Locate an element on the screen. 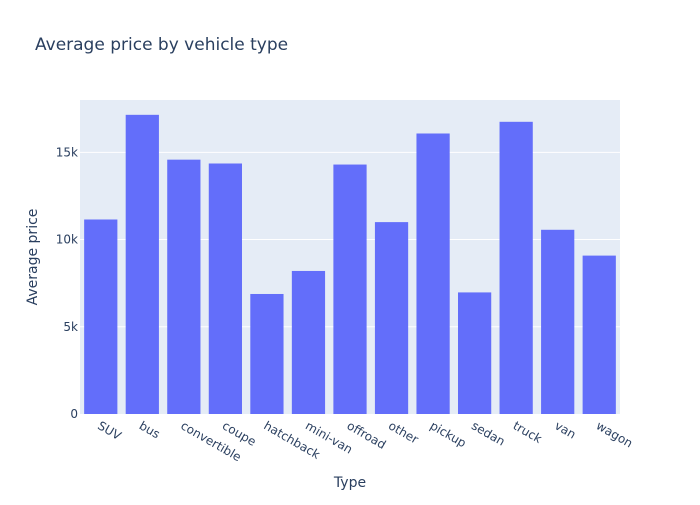  x-tick-label: van is located at coordinates (565, 429).